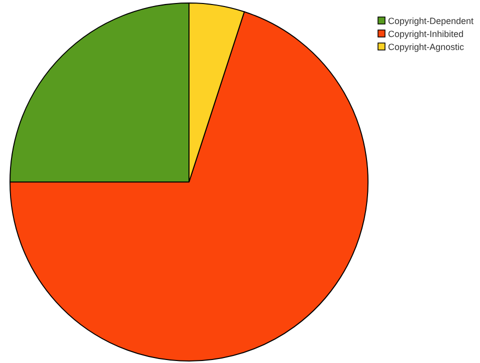 This screenshot has width=480, height=363. What do you see at coordinates (426, 34) in the screenshot?
I see `legend-label: Copyright-Inhibited` at bounding box center [426, 34].